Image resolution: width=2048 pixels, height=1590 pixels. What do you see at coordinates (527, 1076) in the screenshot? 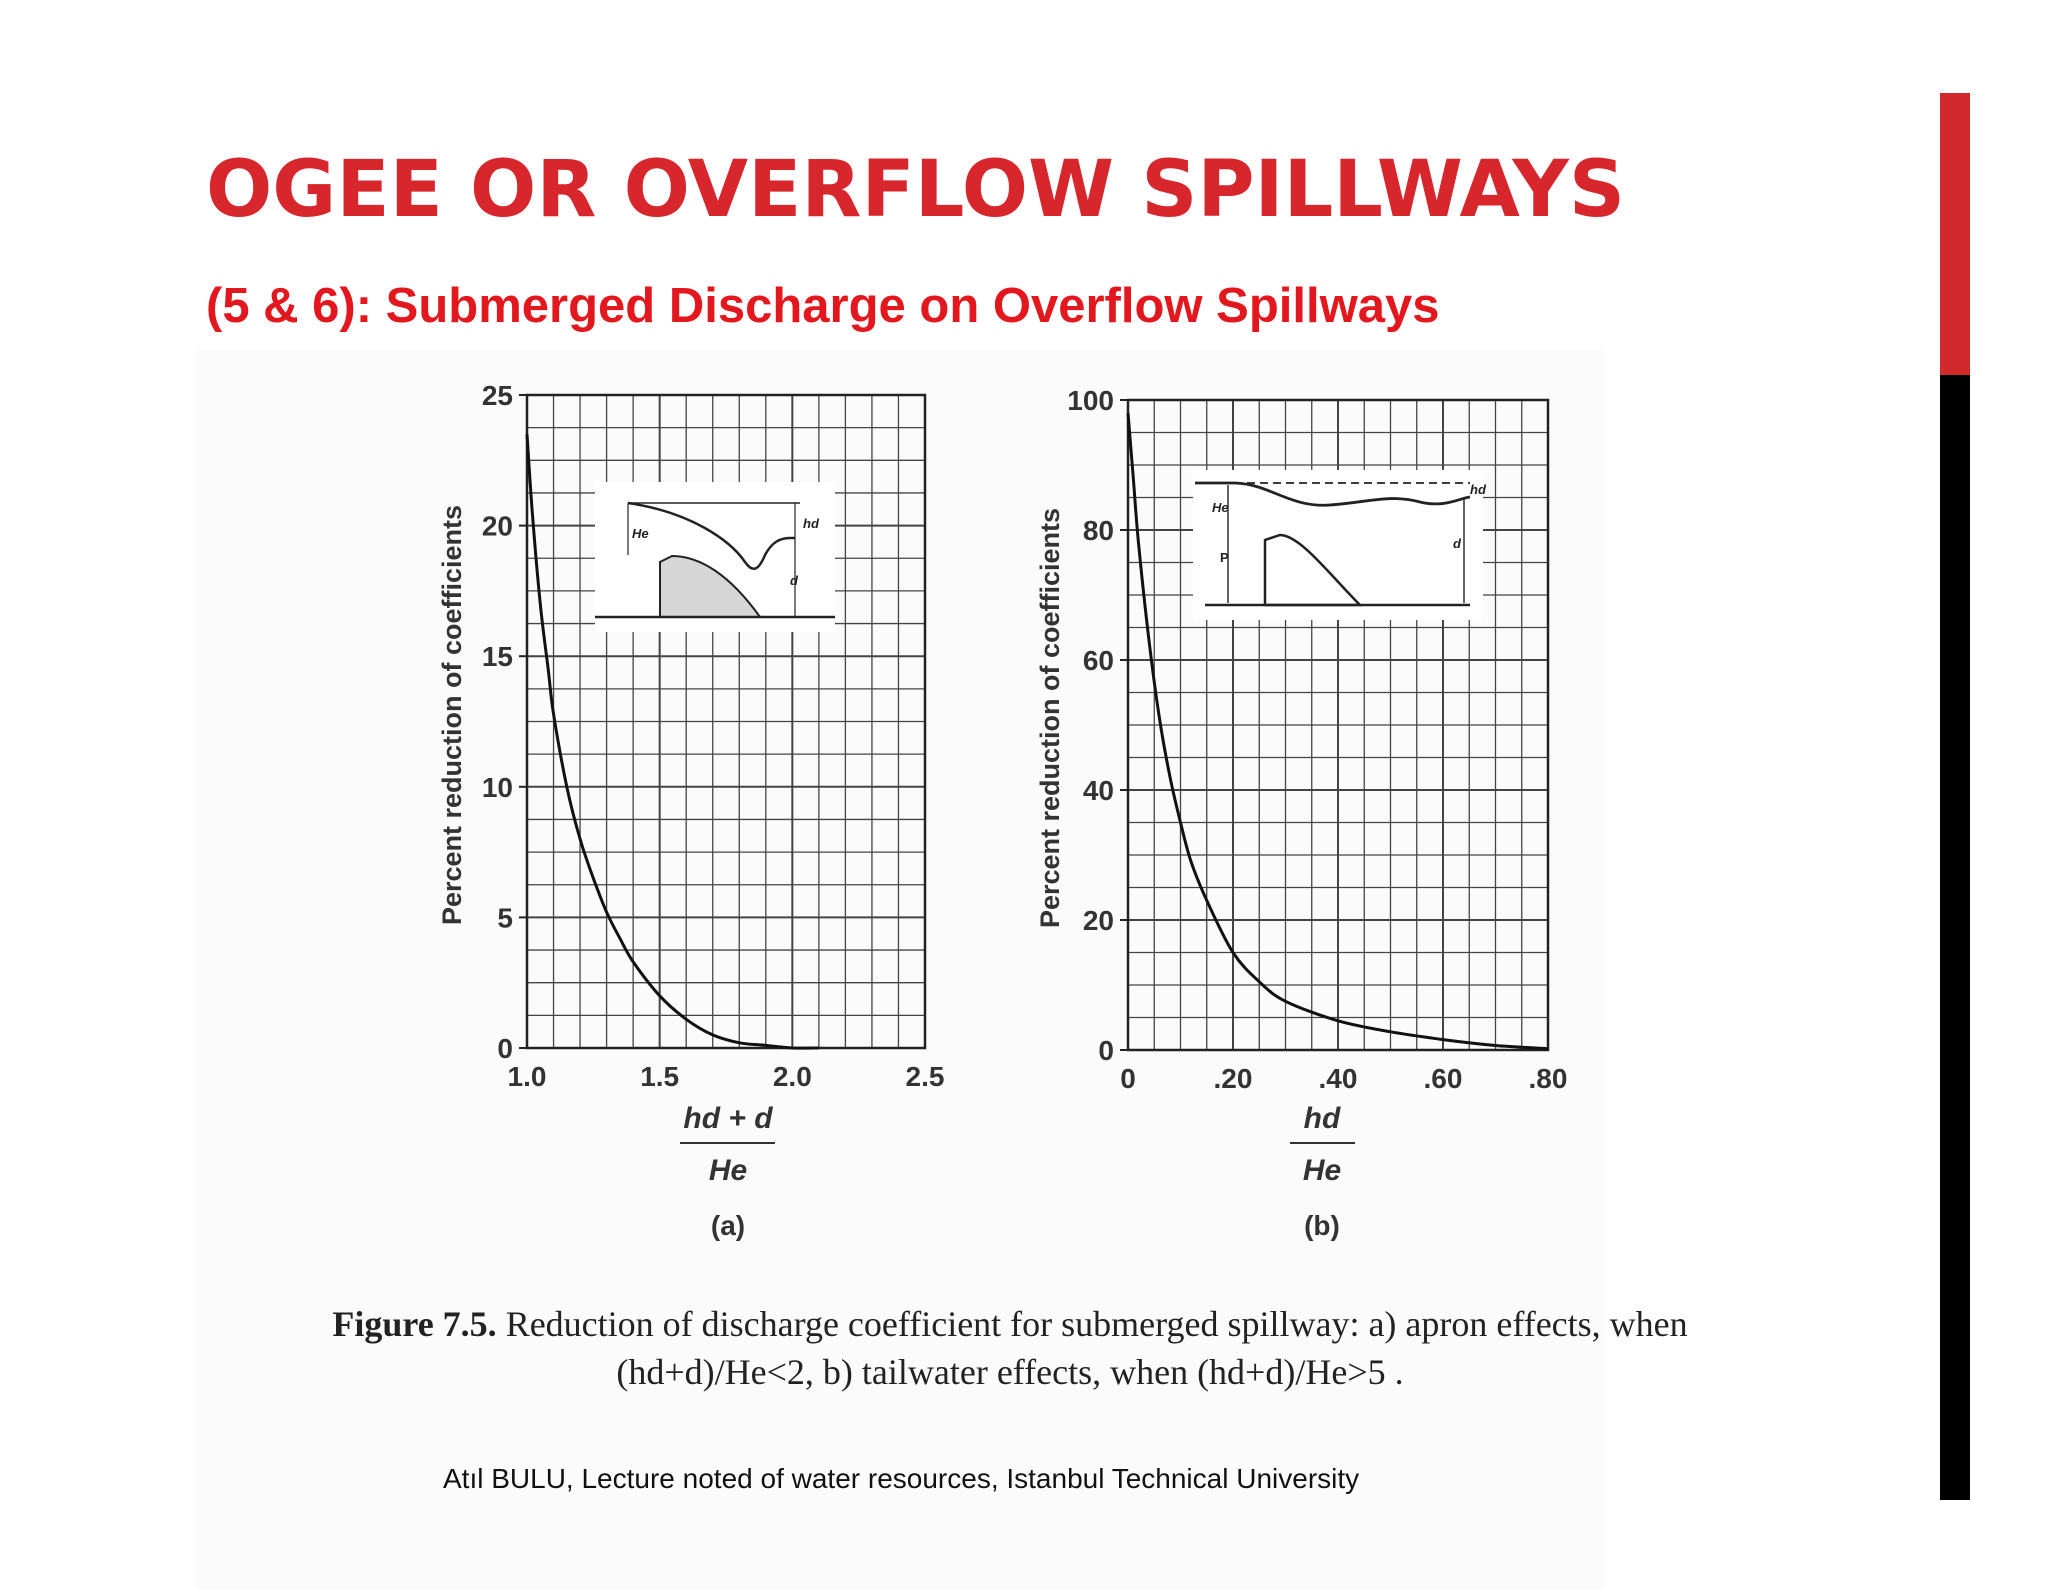
I see `chart-a-xtick-label: 1.0` at bounding box center [527, 1076].